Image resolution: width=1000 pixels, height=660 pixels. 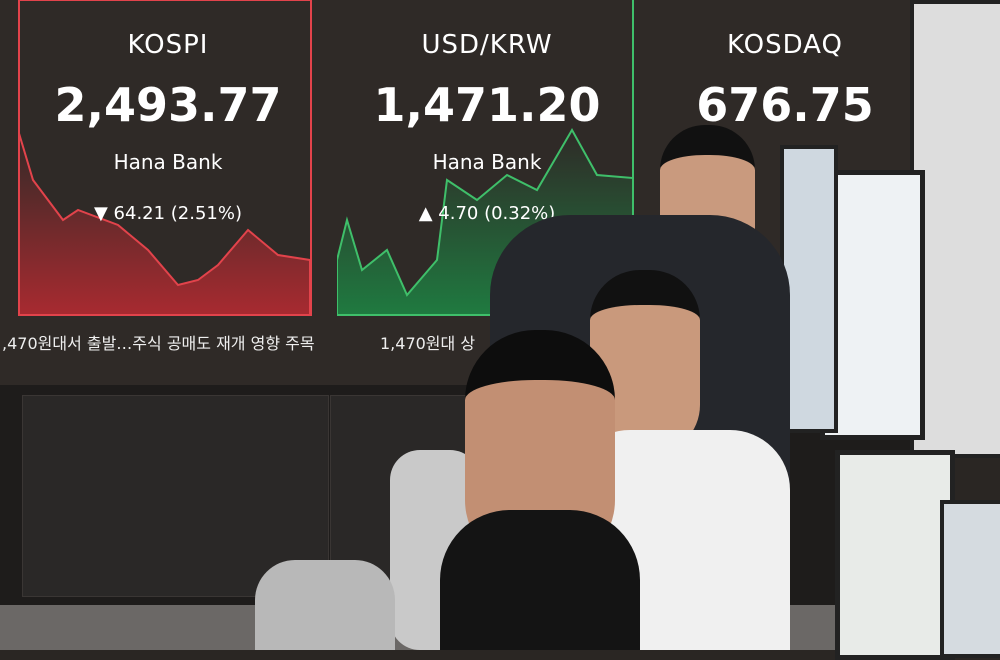 I want to click on kosdaq-panel: KOSDAQ 676.75, so click(x=785, y=160).